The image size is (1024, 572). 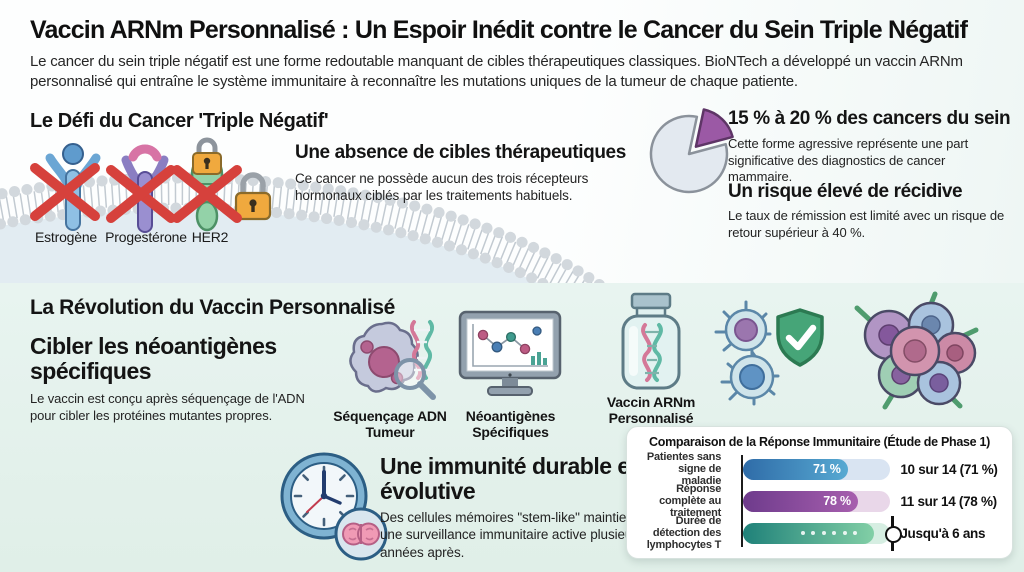 I want to click on bar-track: 78 %, so click(x=817, y=501).